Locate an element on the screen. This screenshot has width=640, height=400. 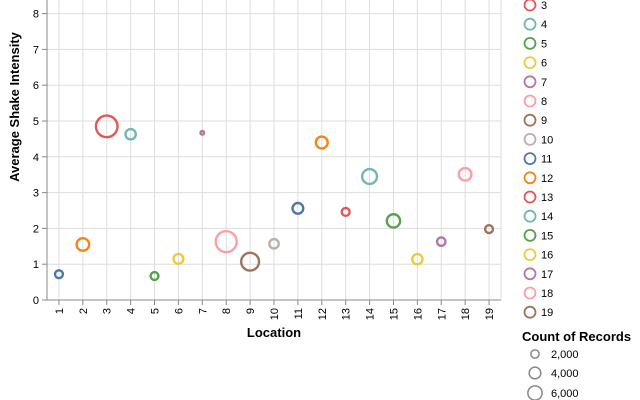
x-axis-title: Location is located at coordinates (274, 332).